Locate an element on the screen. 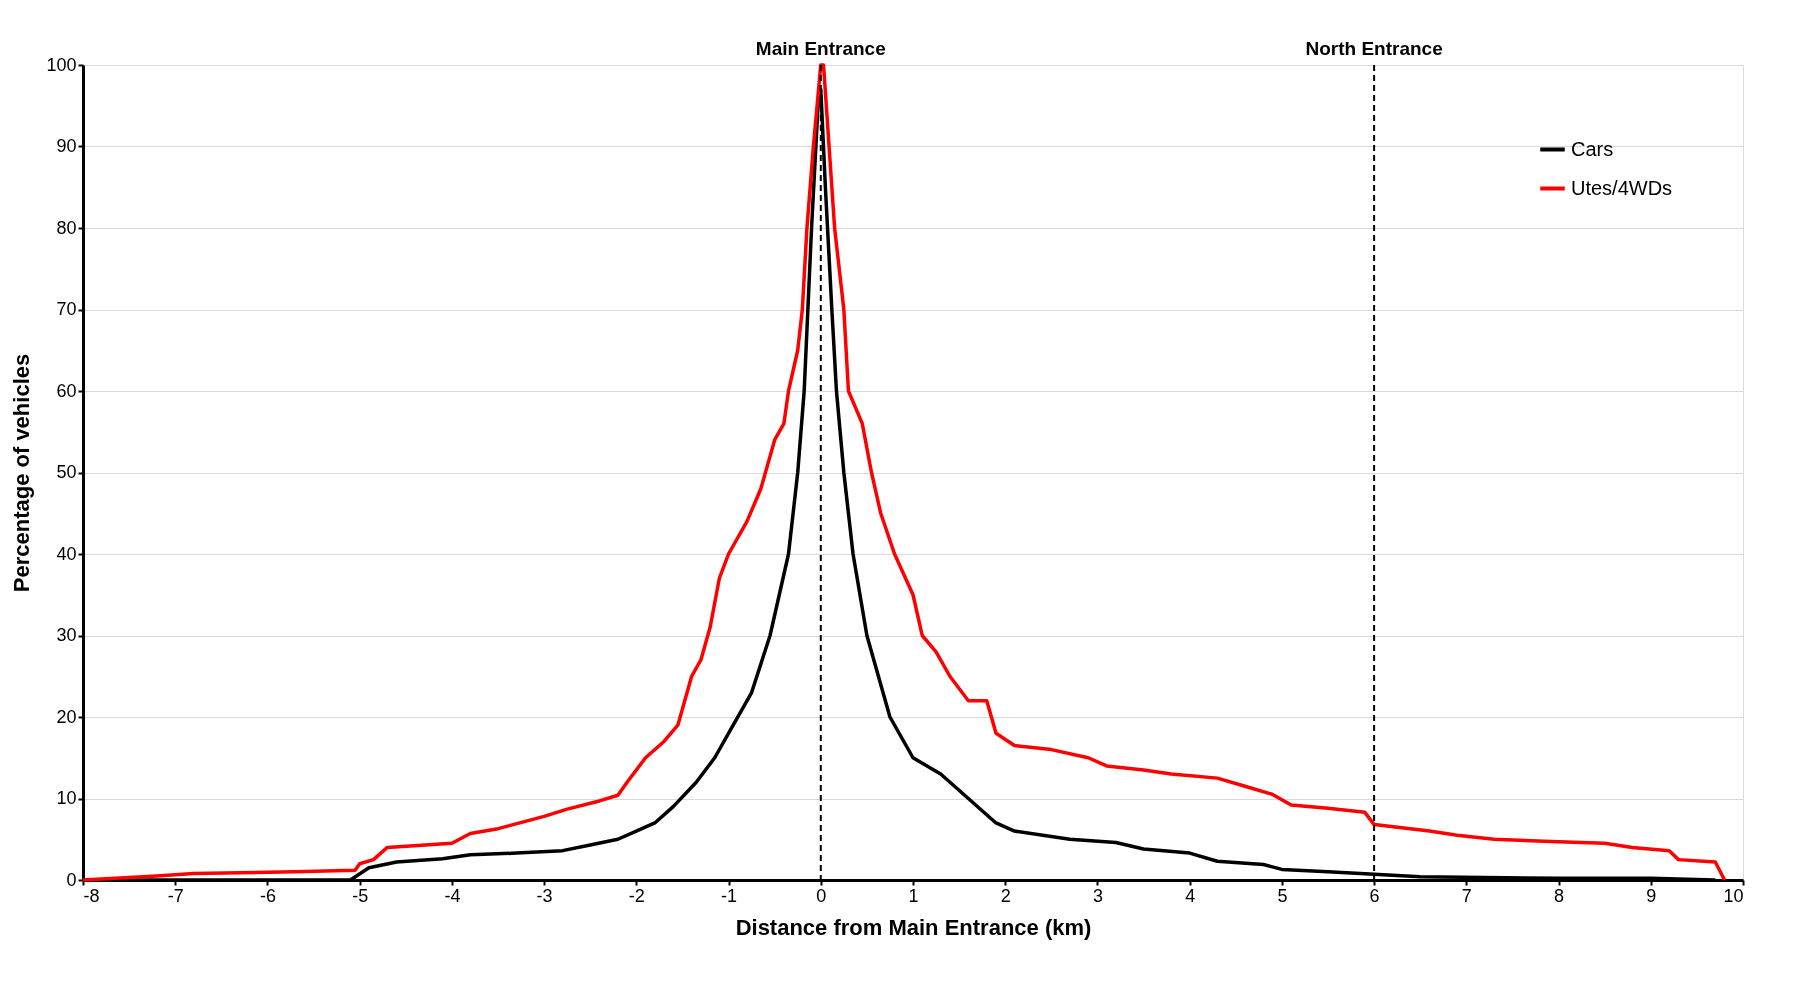 The height and width of the screenshot is (984, 1818). x-tick-label: 3 is located at coordinates (1097, 895).